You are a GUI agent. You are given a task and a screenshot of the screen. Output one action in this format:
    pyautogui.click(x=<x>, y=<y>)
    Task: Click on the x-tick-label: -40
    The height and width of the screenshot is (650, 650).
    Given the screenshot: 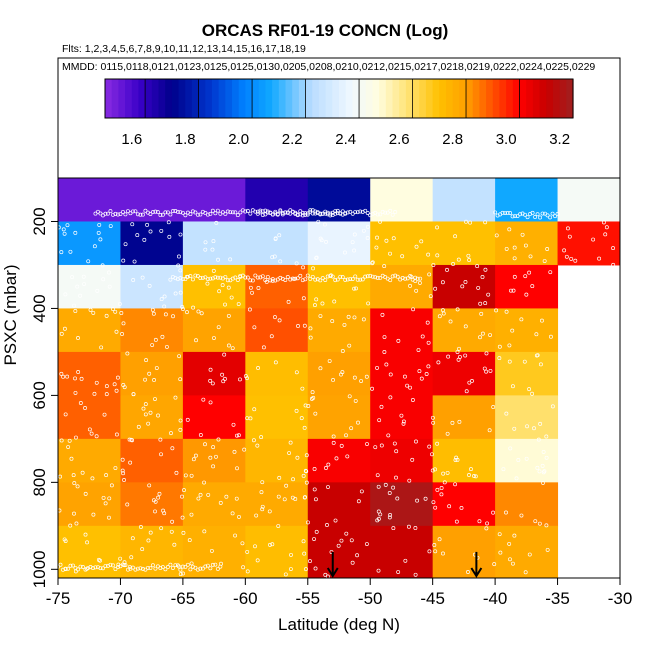 What is the action you would take?
    pyautogui.click(x=495, y=598)
    